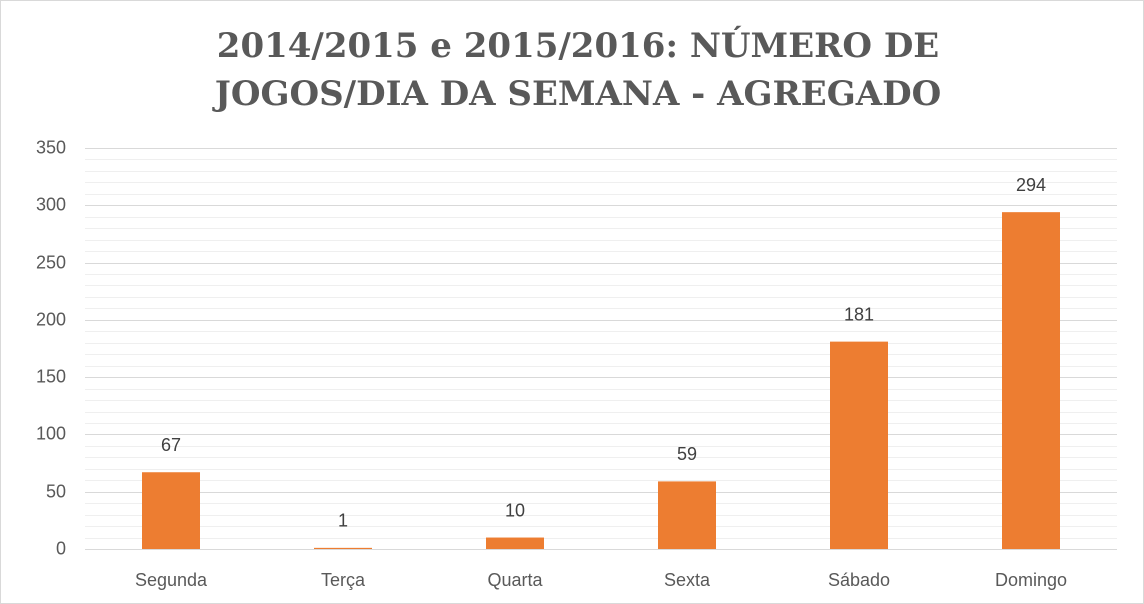 This screenshot has height=604, width=1144. I want to click on data-label: 294, so click(1031, 185).